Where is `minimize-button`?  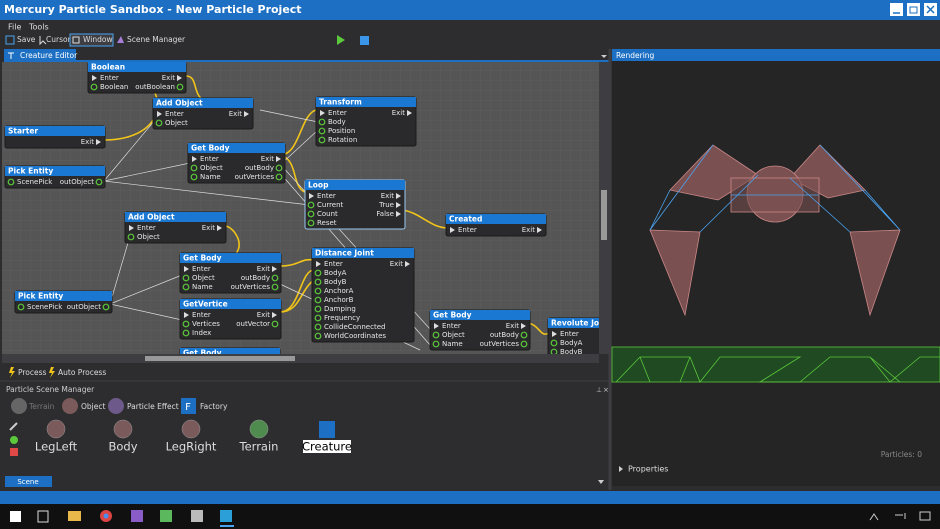
minimize-button is located at coordinates (896, 9).